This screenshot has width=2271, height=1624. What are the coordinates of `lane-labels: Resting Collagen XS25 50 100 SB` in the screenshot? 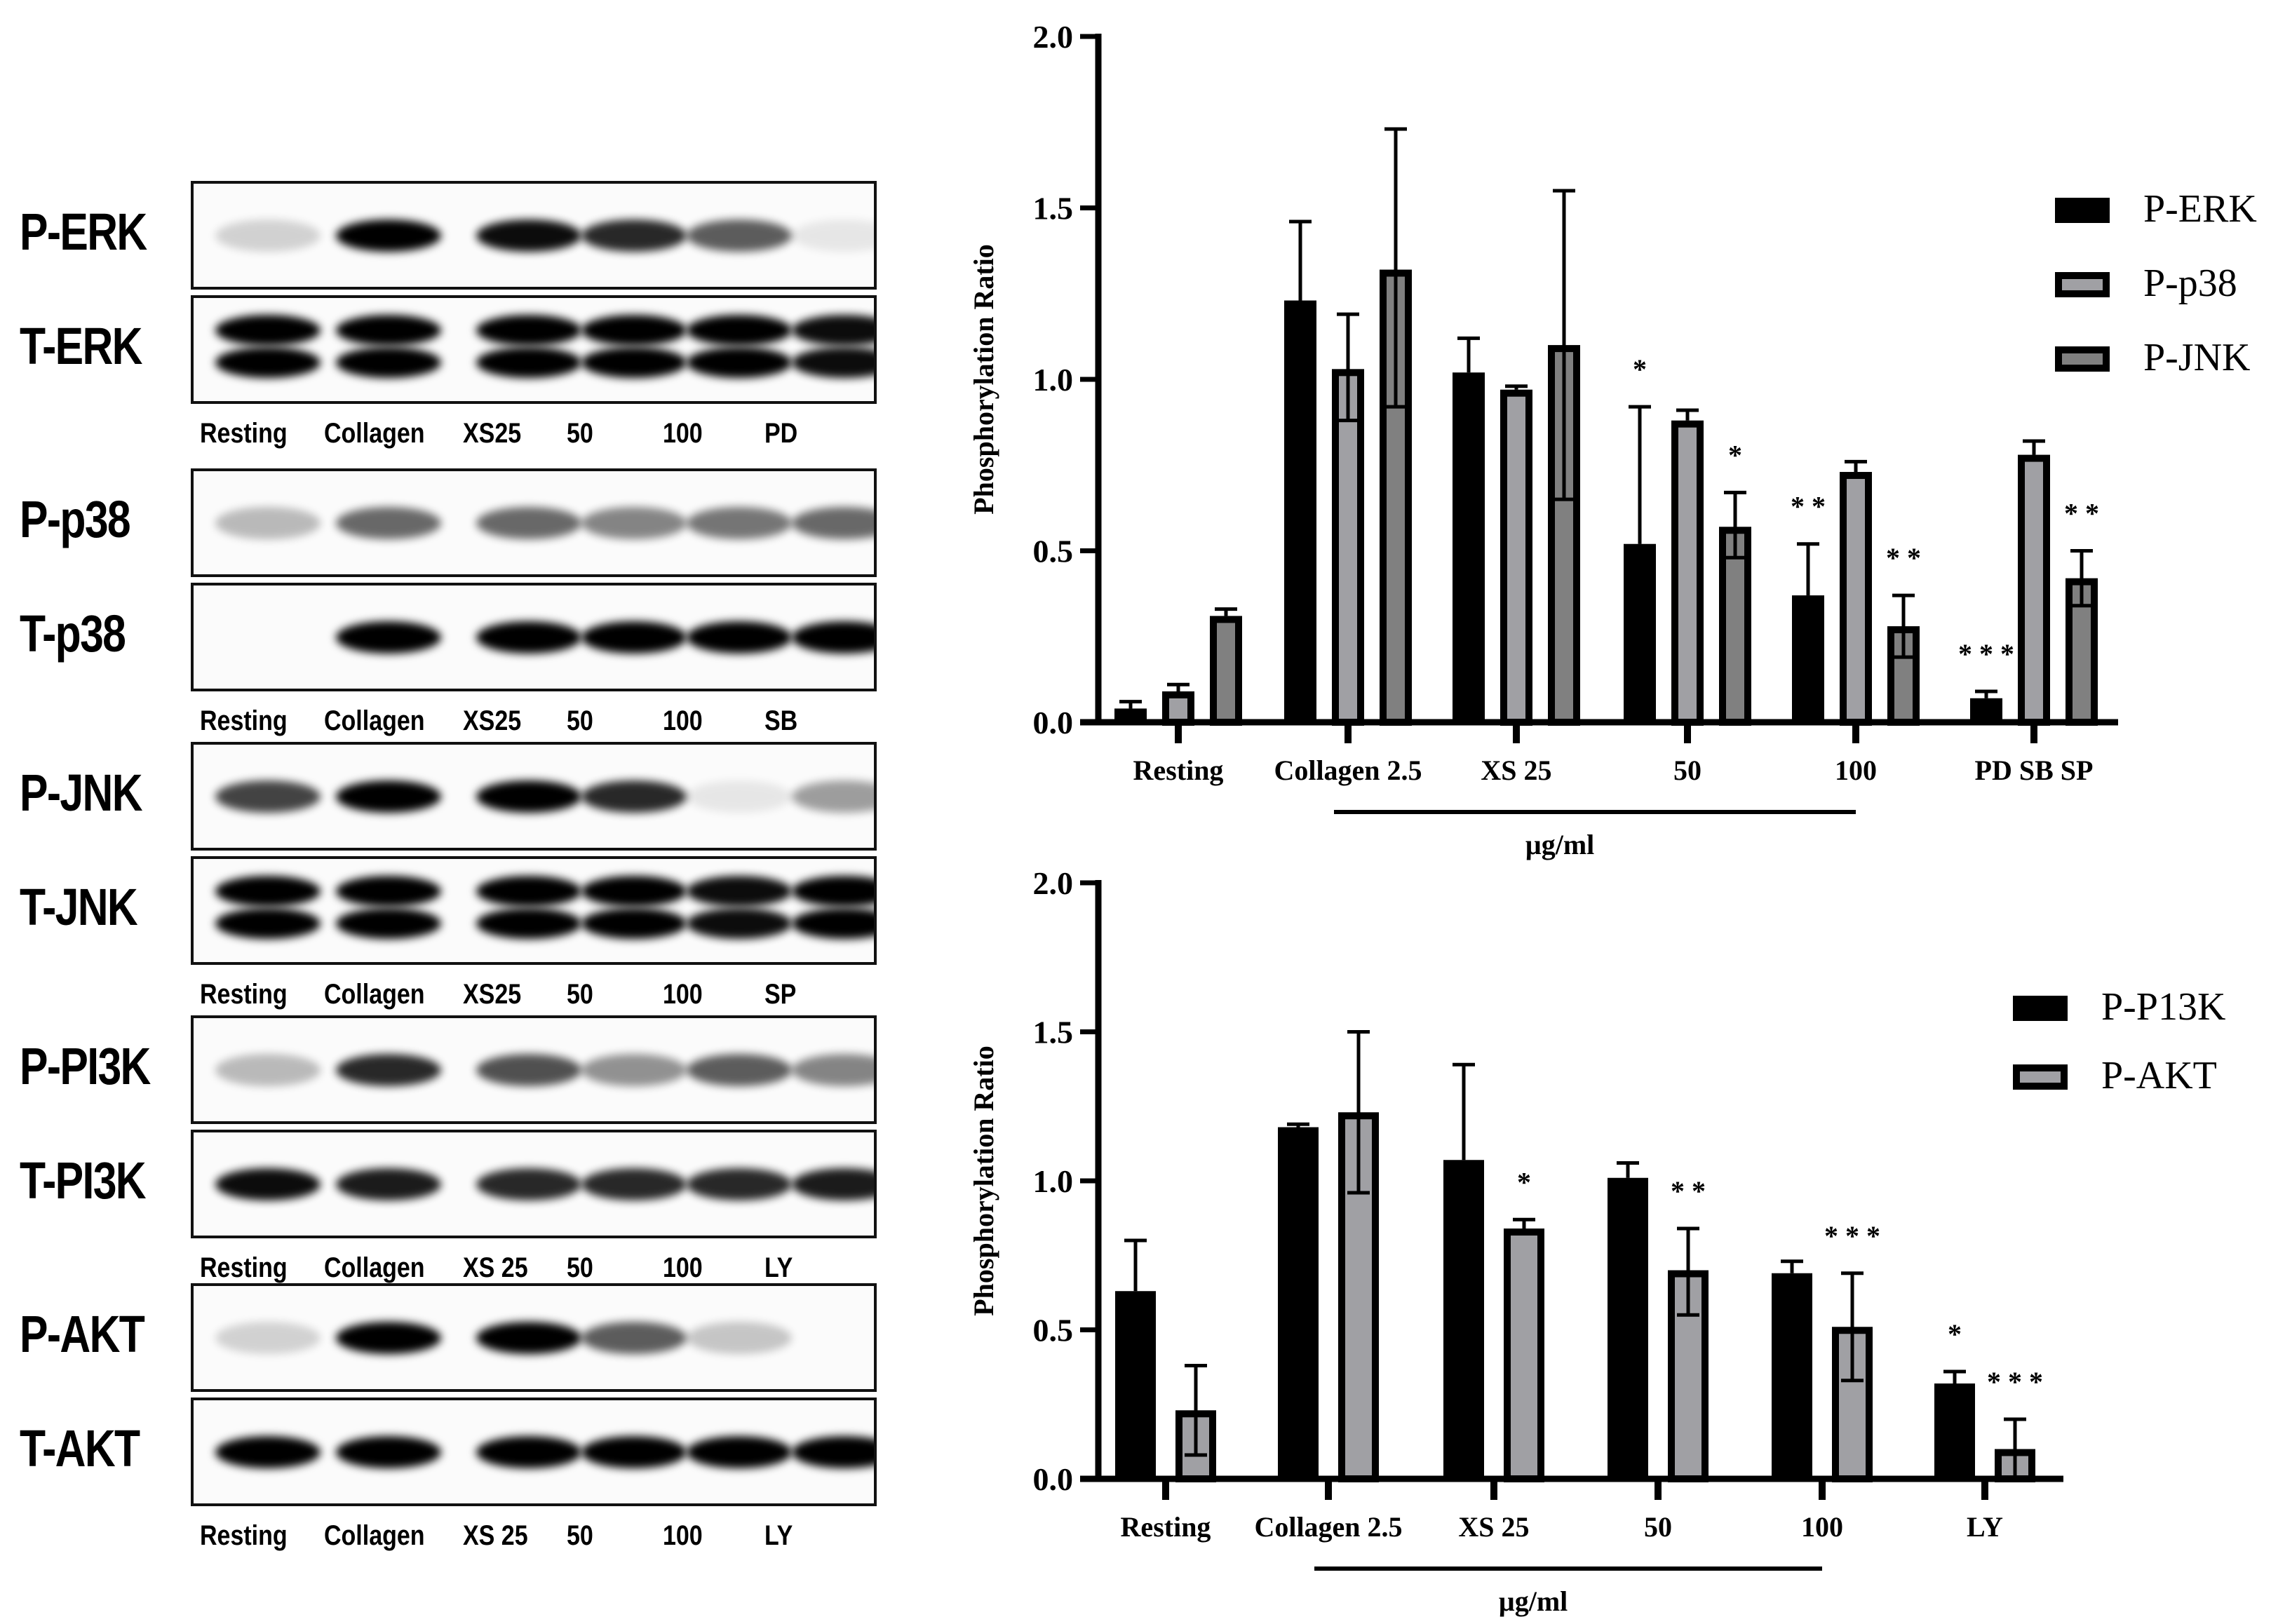 It's located at (398, 722).